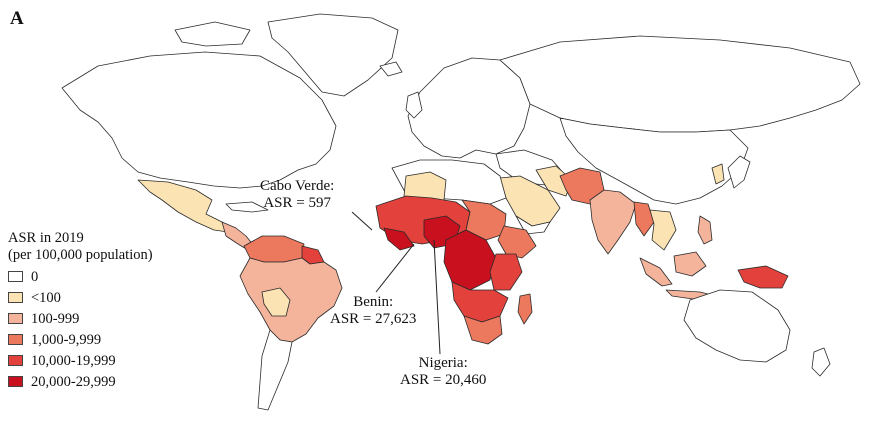 This screenshot has width=889, height=424. What do you see at coordinates (333, 55) in the screenshot?
I see `region-greenland` at bounding box center [333, 55].